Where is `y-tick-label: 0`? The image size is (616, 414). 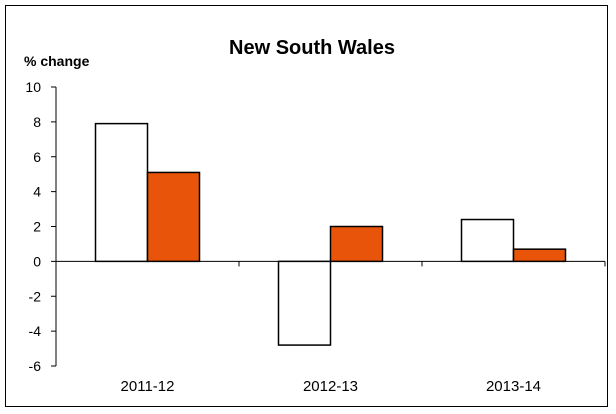 y-tick-label: 0 is located at coordinates (37, 261).